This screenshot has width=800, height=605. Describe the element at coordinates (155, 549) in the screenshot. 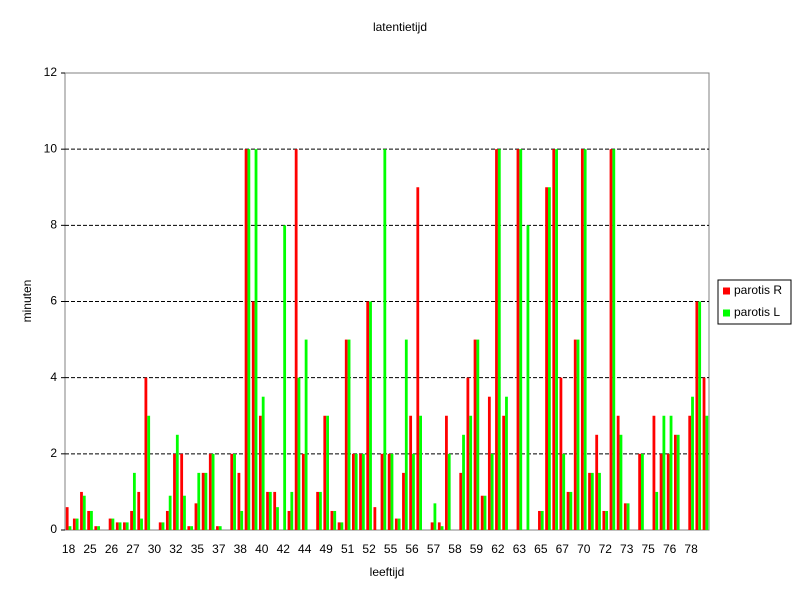

I see `x-tick-label: 30` at that location.